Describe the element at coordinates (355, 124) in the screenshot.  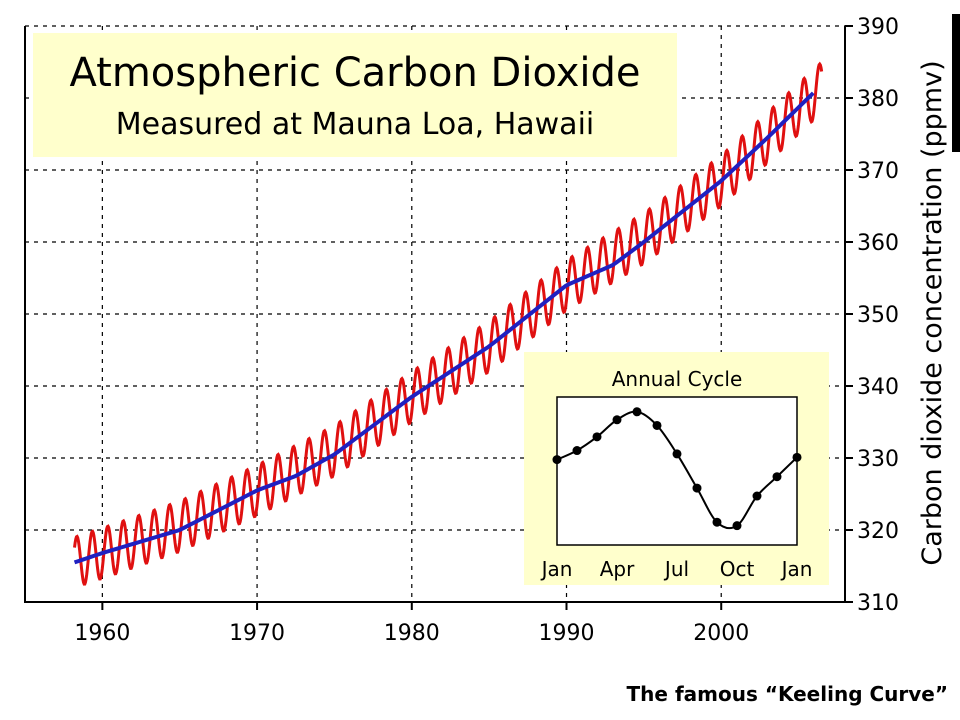
I see `chart-subtitle: Measured at Mauna Loa, Hawaii` at that location.